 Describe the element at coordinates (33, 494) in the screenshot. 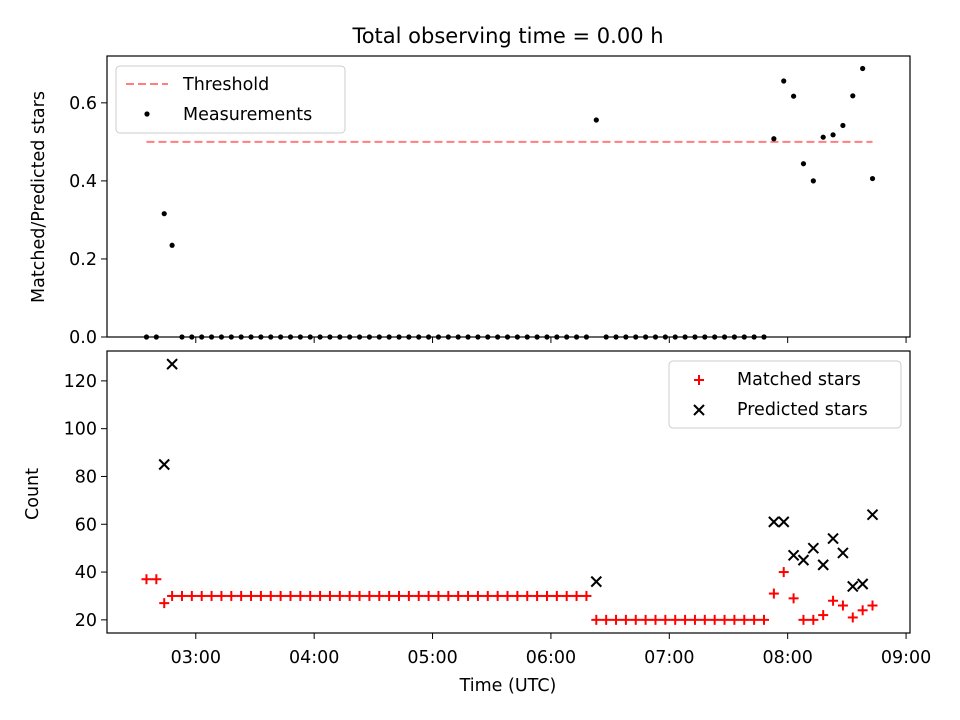

I see `bottom-y-axis-label: Count` at that location.